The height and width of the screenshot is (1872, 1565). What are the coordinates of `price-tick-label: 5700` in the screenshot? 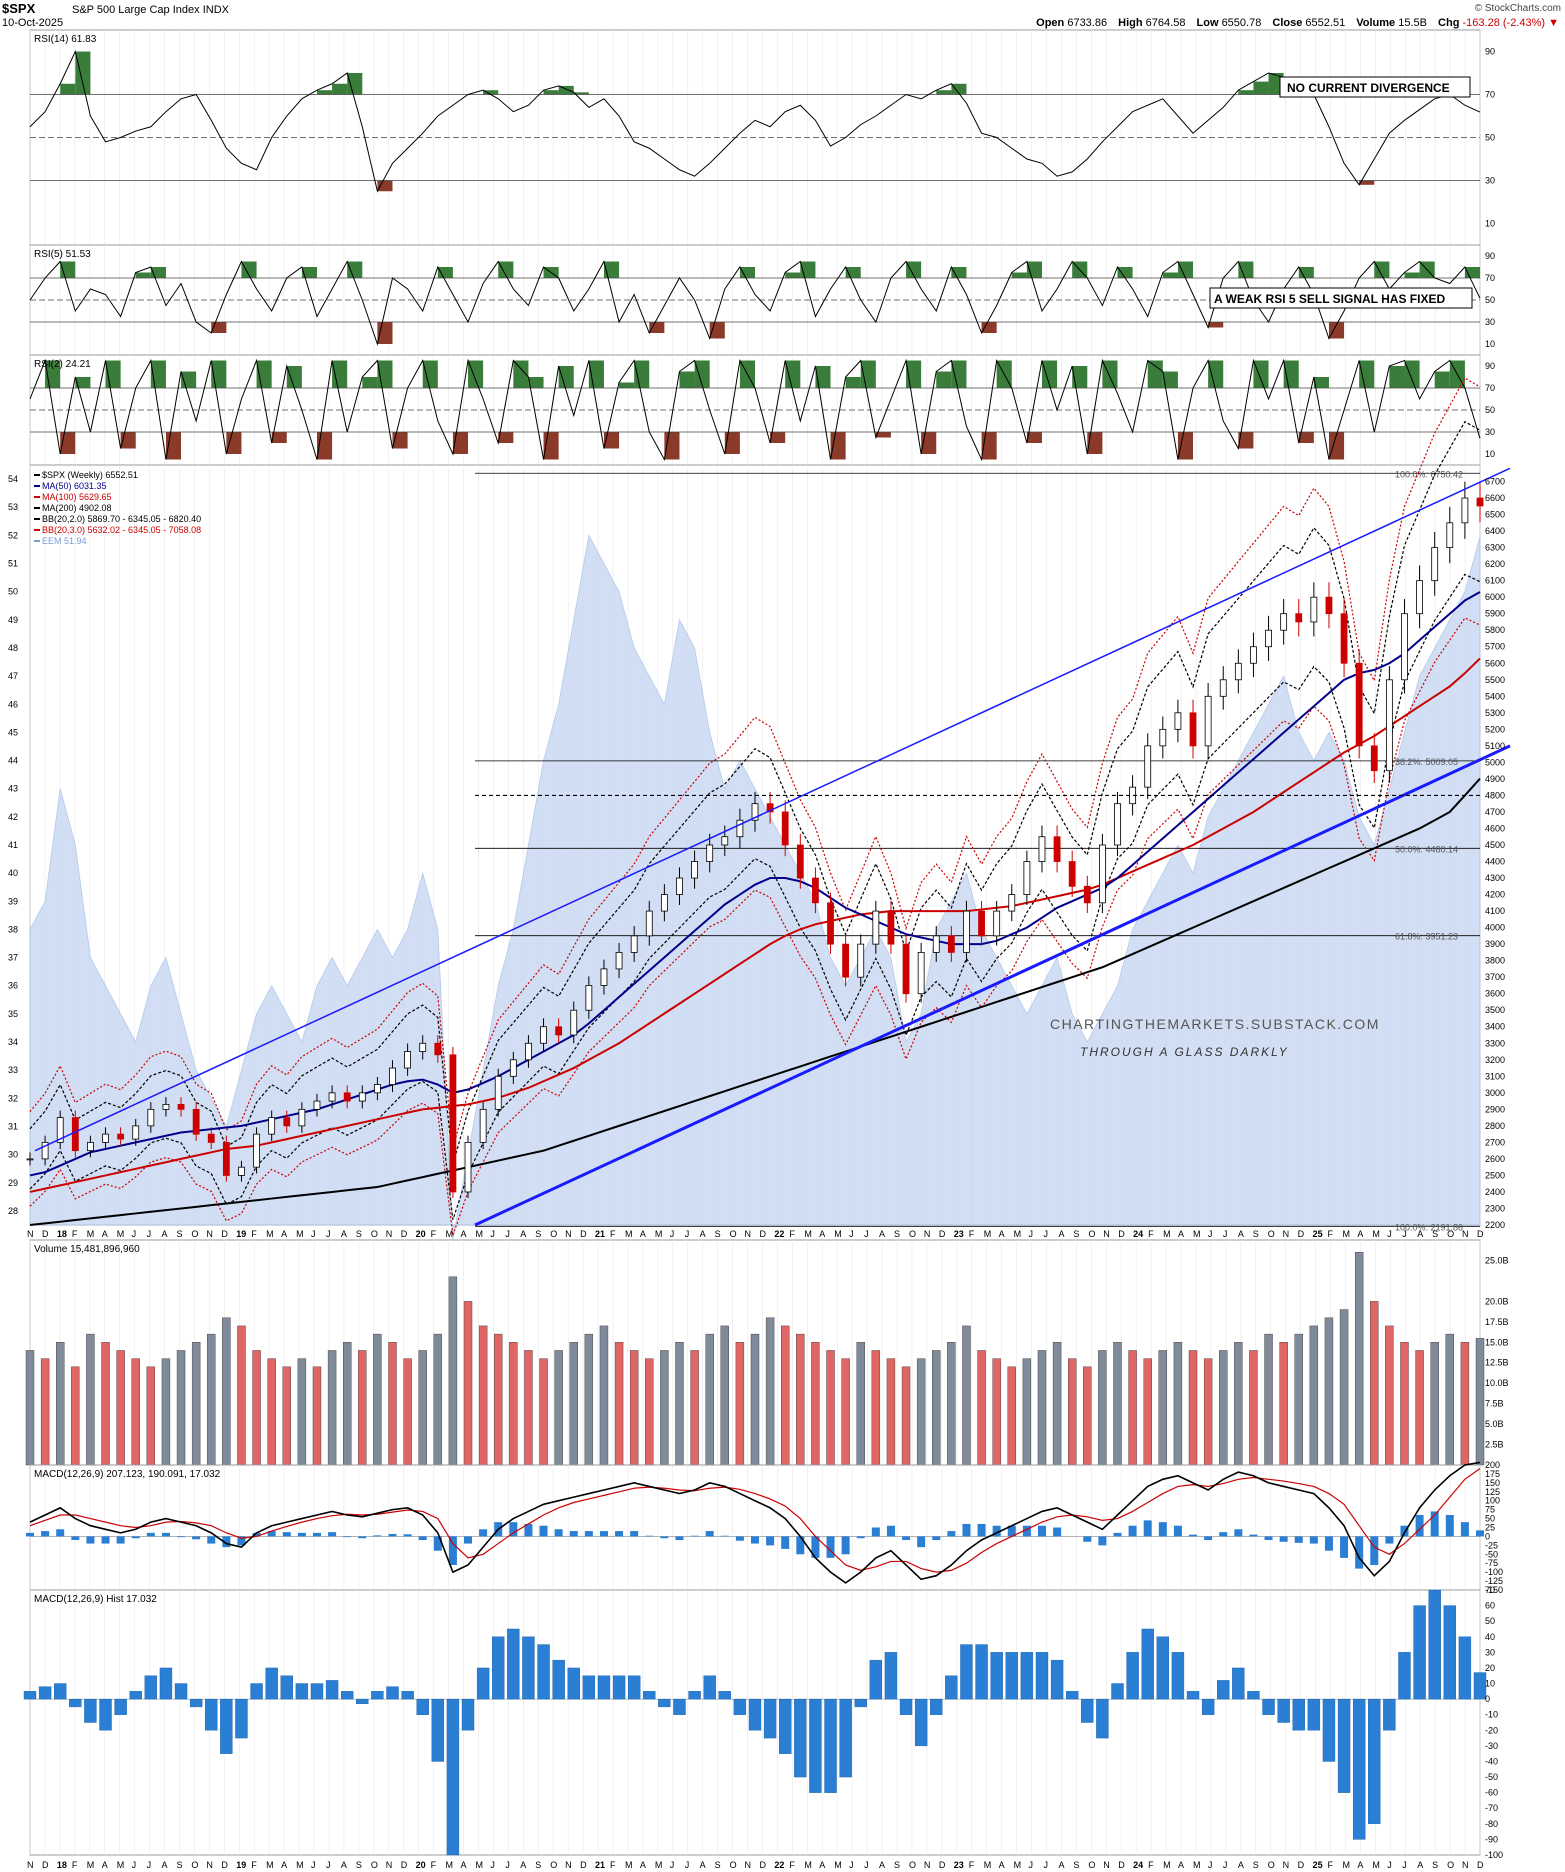 It's located at (1495, 647).